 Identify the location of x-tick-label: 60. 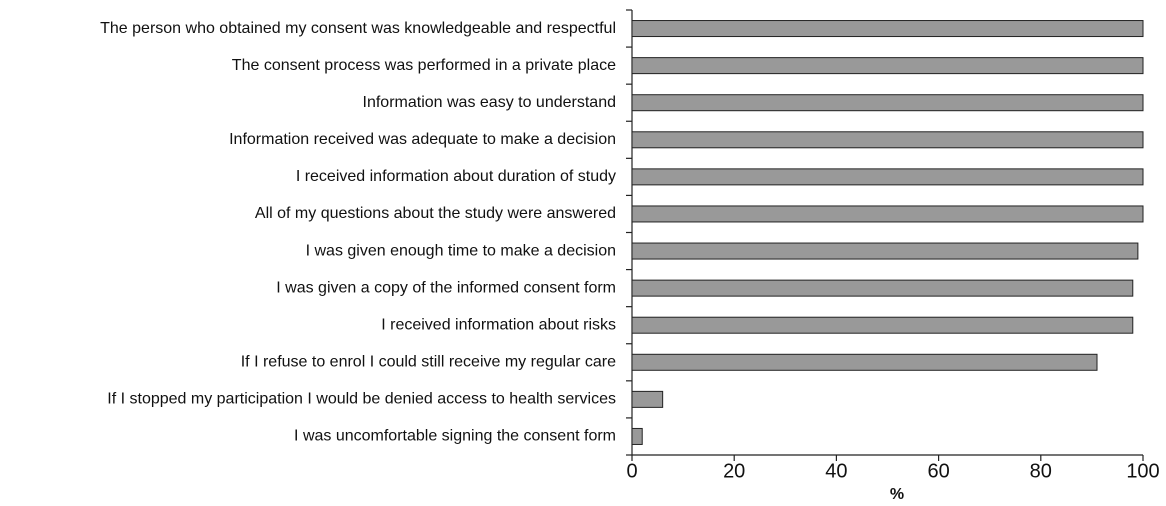
(938, 471).